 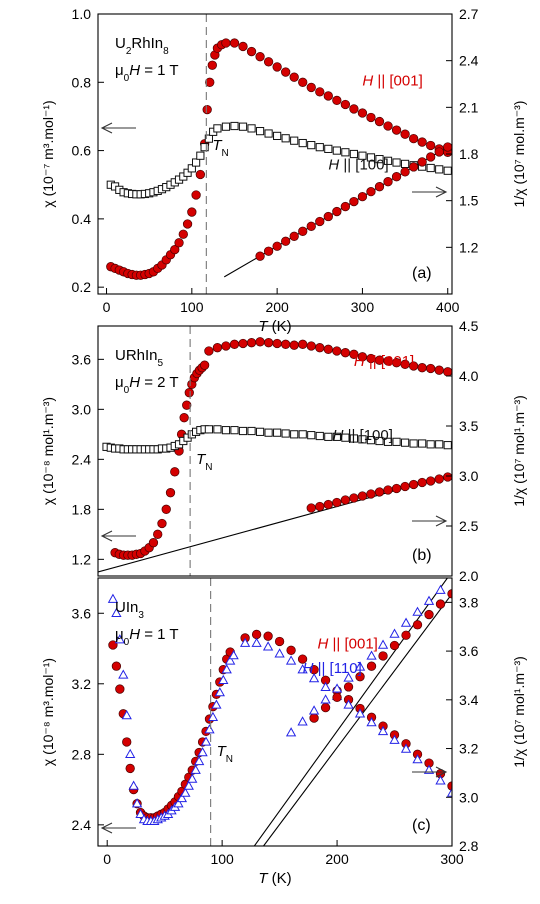 I want to click on y-axis-label-left: χ (10⁻⁸ mol¹.m⁻³), so click(x=48, y=451).